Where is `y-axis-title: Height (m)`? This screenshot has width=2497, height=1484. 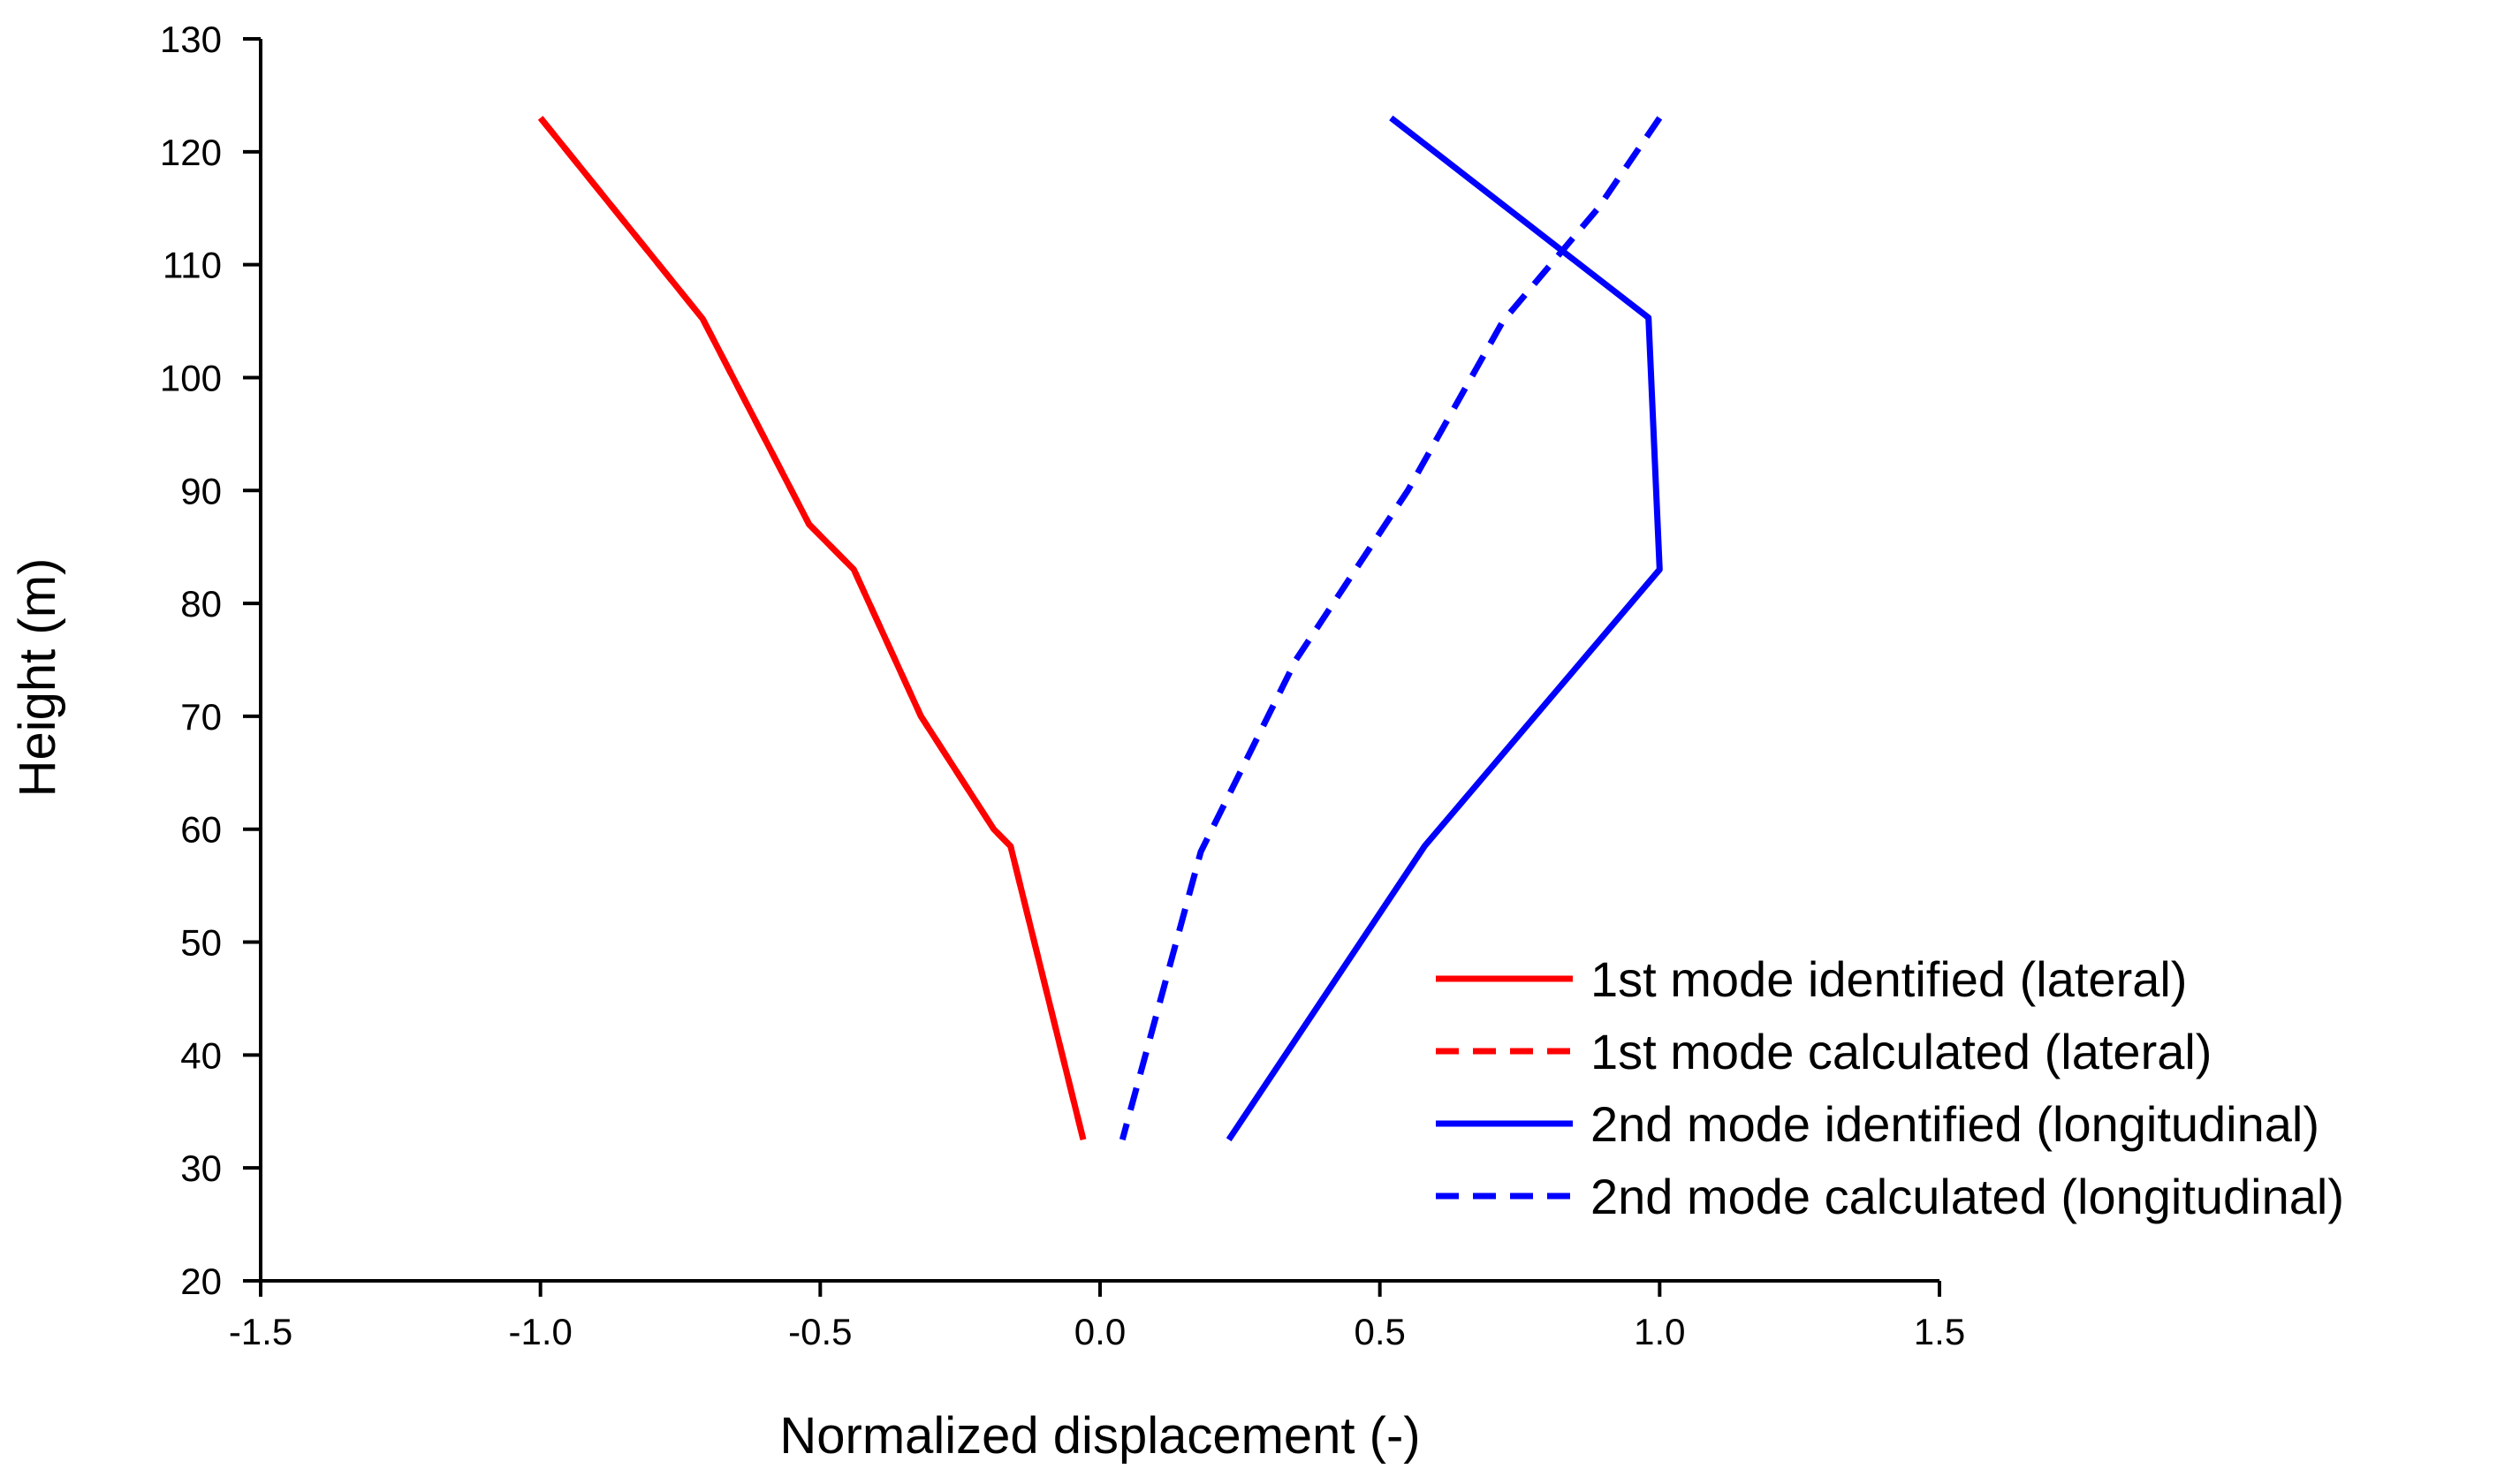
y-axis-title: Height (m) is located at coordinates (37, 678).